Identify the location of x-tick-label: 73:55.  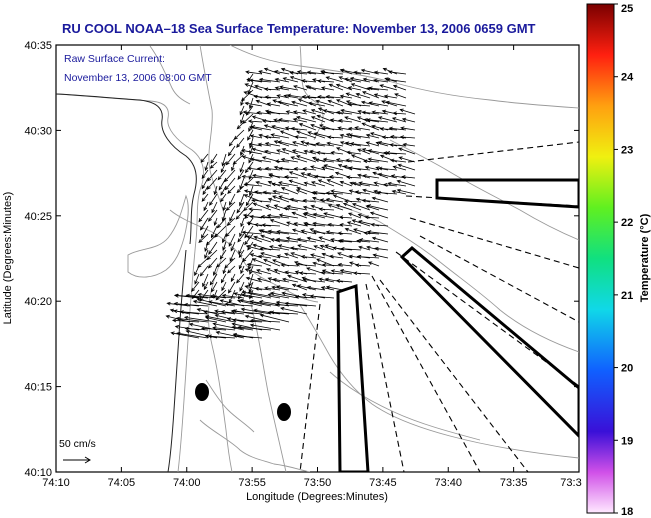
(252, 483).